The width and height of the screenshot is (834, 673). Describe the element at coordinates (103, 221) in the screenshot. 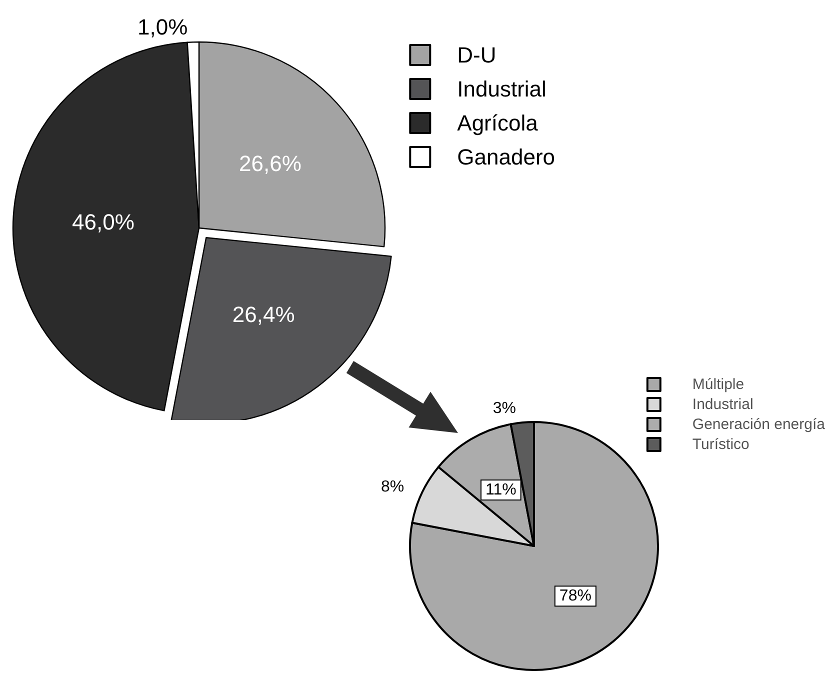

I see `data-label: 46,0%` at that location.